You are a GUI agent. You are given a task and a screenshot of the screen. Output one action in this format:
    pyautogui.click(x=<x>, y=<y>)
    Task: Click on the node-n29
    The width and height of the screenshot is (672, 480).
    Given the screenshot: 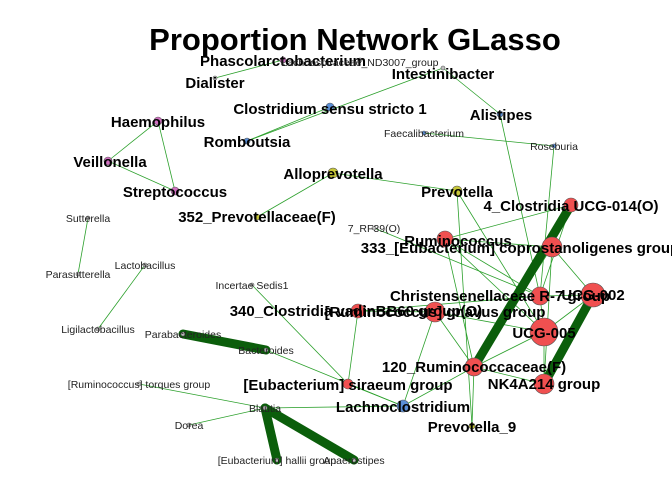 What is the action you would take?
    pyautogui.click(x=183, y=334)
    